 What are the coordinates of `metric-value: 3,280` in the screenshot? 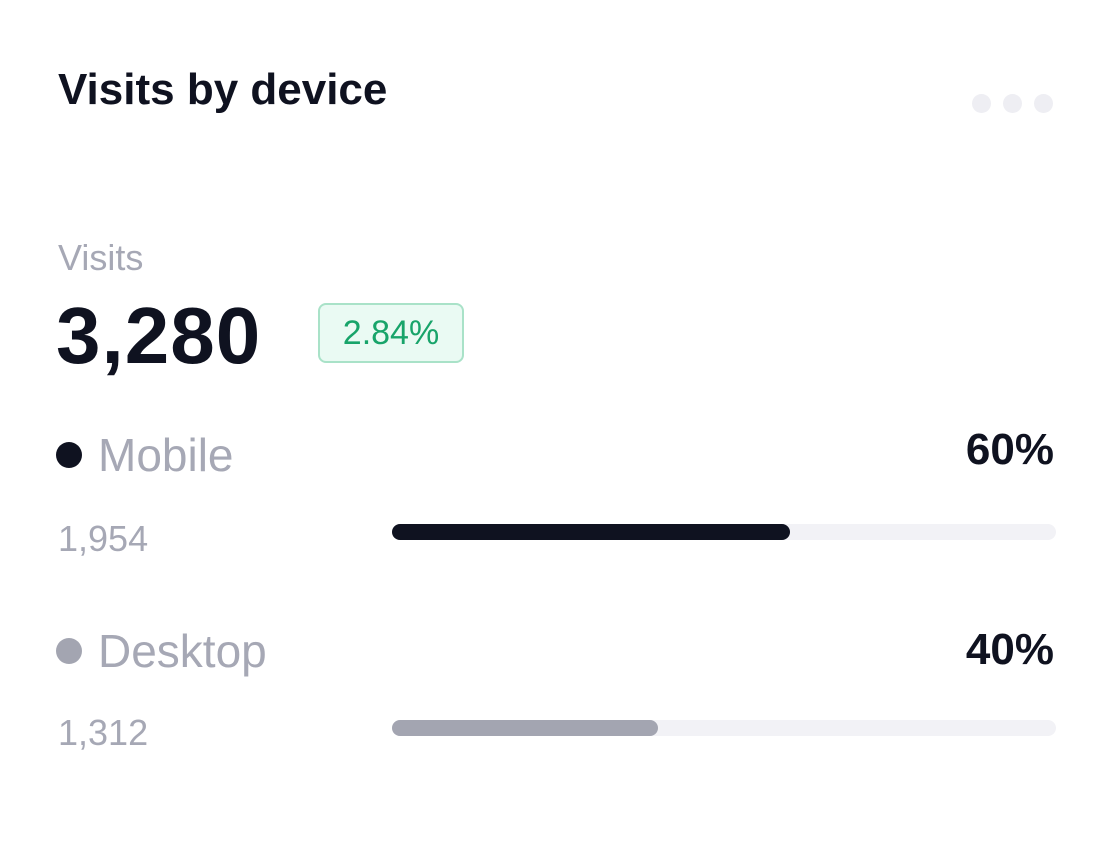 It's located at (159, 335).